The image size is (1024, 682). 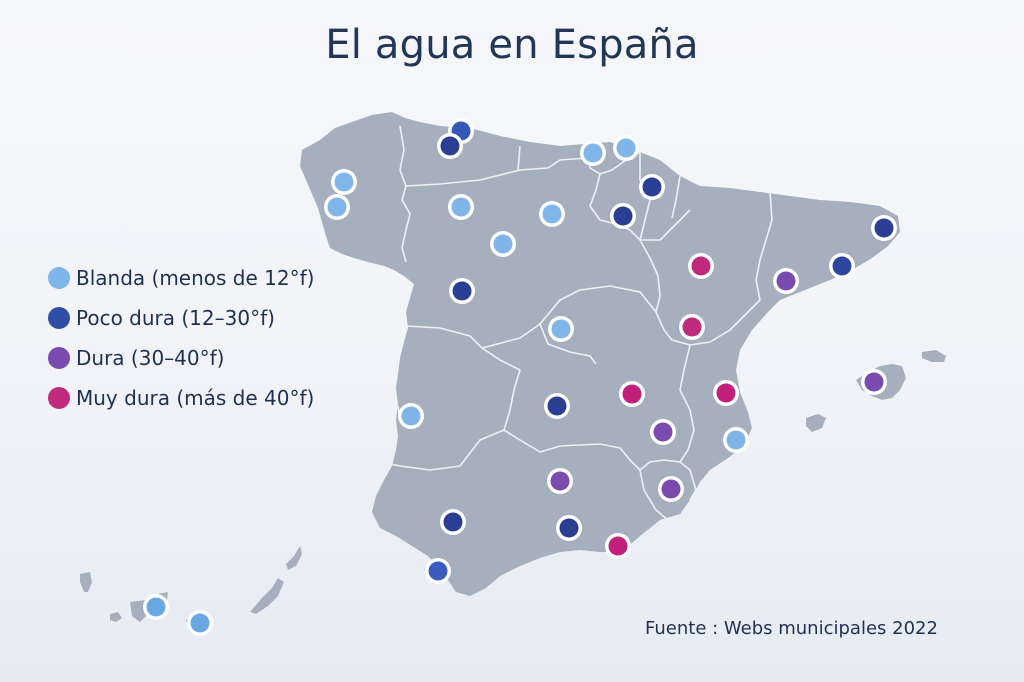 I want to click on canary-la-palma, so click(x=86, y=582).